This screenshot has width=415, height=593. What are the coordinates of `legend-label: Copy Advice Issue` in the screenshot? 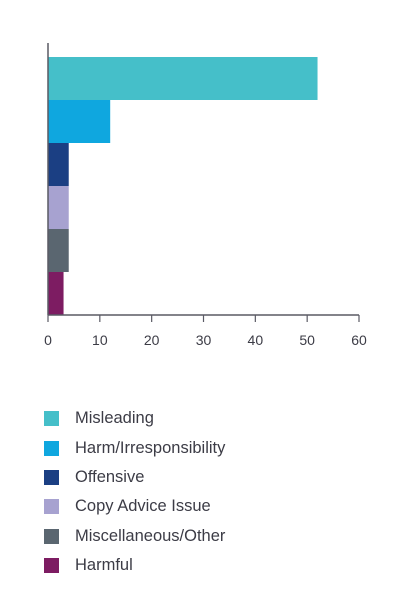 It's located at (143, 506).